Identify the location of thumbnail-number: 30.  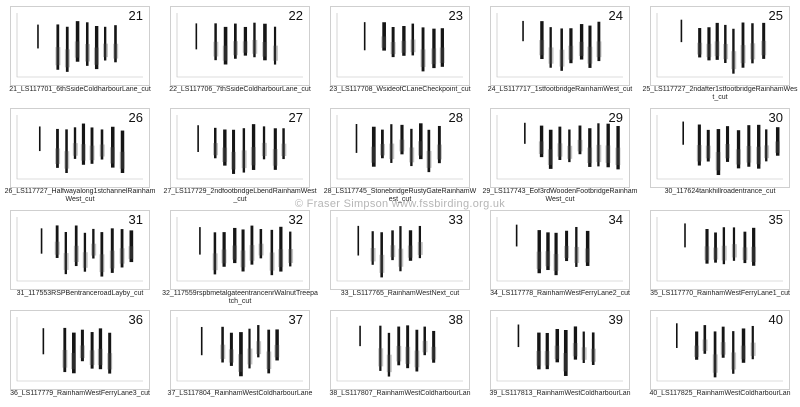
(775, 117).